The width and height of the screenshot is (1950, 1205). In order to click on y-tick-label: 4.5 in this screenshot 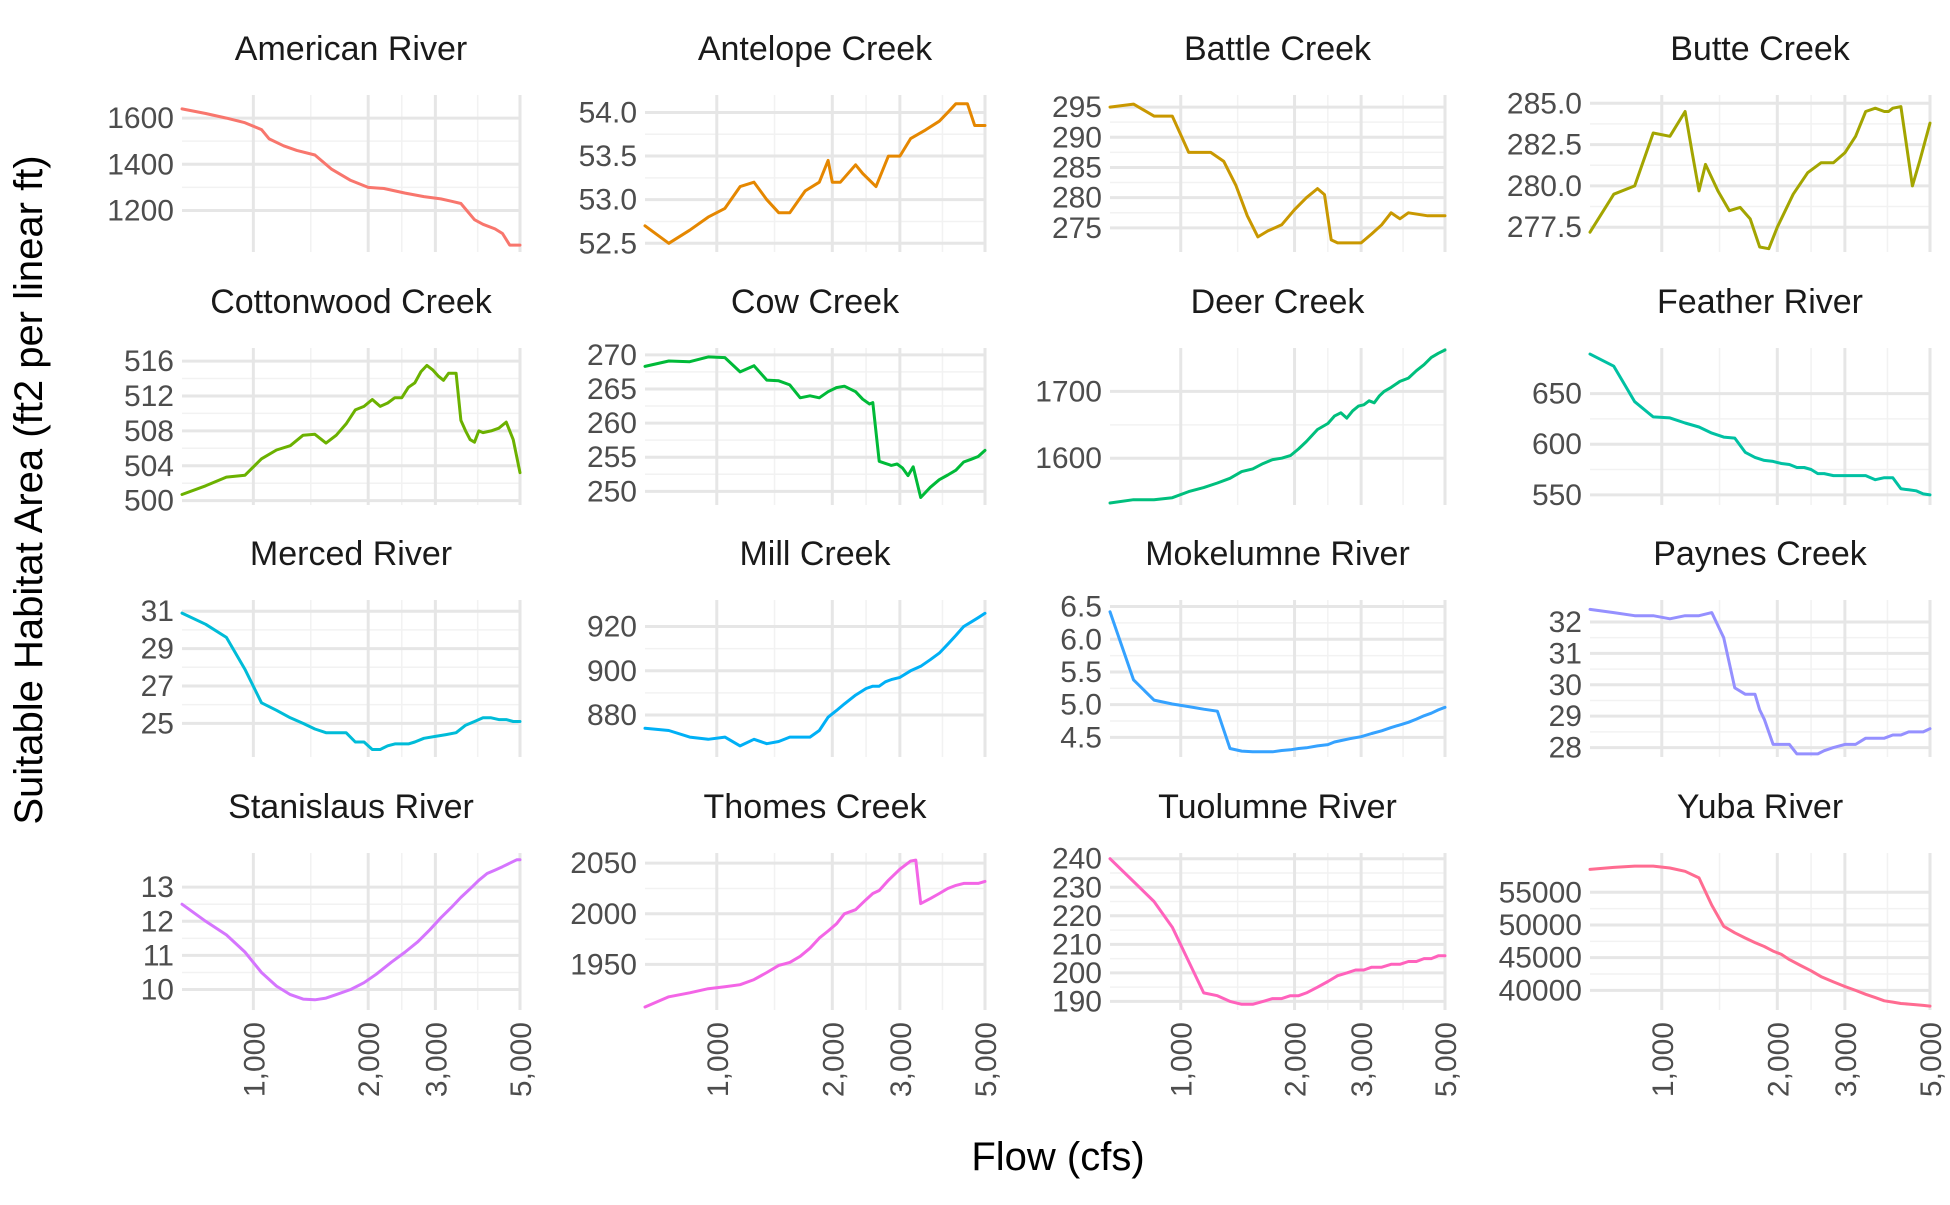, I will do `click(1081, 737)`.